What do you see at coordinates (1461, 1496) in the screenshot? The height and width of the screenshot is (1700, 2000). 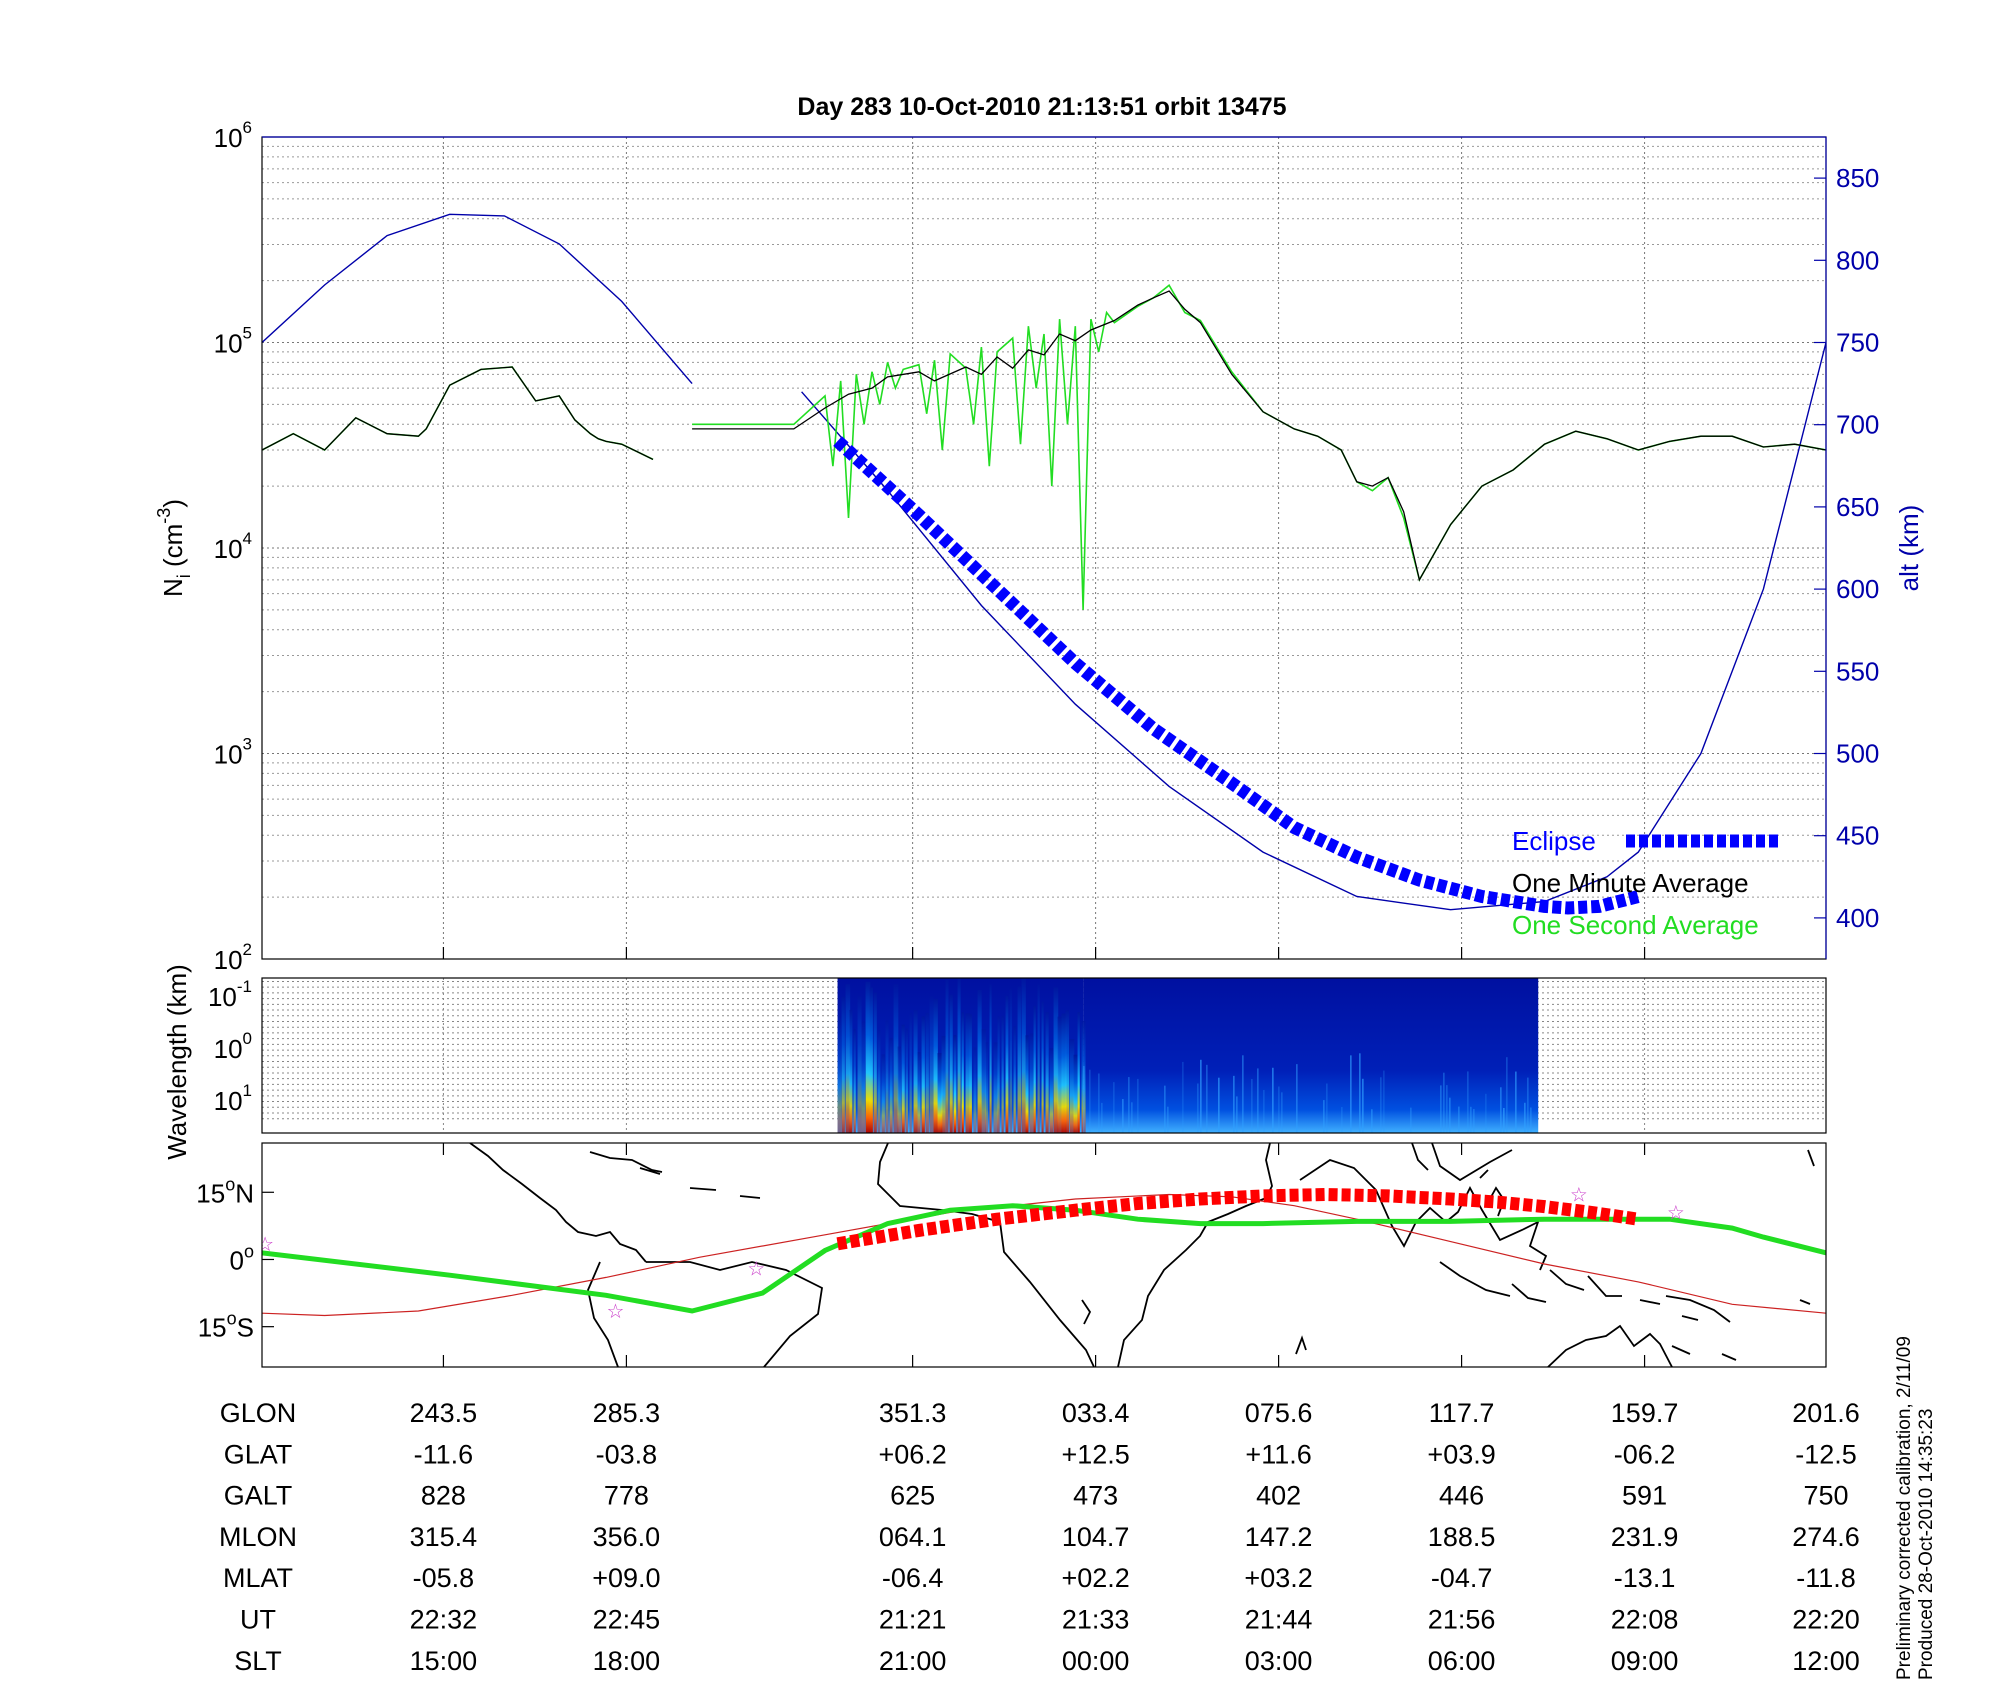 I see `table-cell: 446` at bounding box center [1461, 1496].